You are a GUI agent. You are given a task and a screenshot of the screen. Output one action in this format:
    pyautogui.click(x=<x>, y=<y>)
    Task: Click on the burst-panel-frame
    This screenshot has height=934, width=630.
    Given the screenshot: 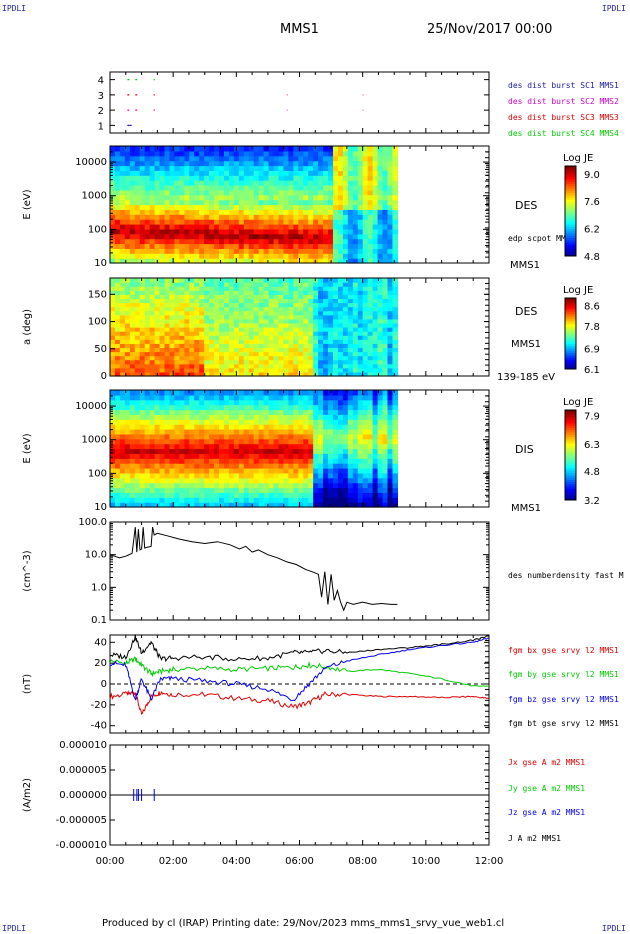 What is the action you would take?
    pyautogui.click(x=299, y=102)
    